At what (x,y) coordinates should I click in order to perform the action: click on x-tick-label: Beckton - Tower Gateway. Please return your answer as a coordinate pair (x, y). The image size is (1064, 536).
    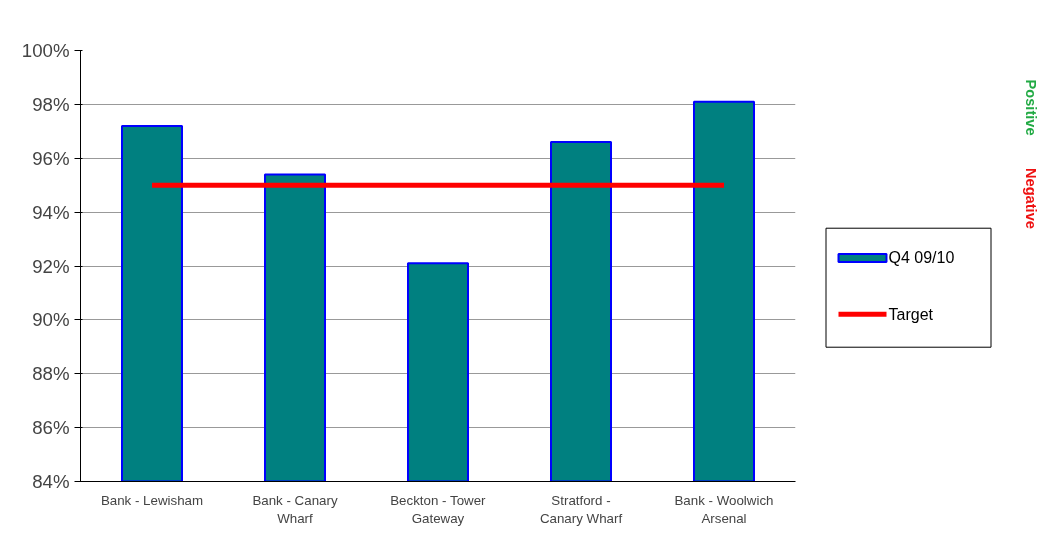
    Looking at the image, I should click on (438, 509).